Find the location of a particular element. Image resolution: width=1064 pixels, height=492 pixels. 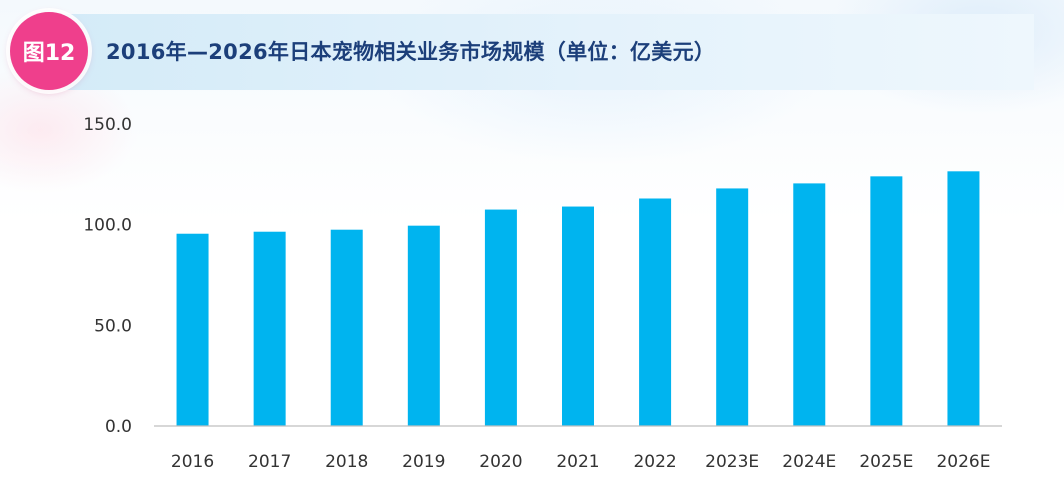

title-band is located at coordinates (549, 52).